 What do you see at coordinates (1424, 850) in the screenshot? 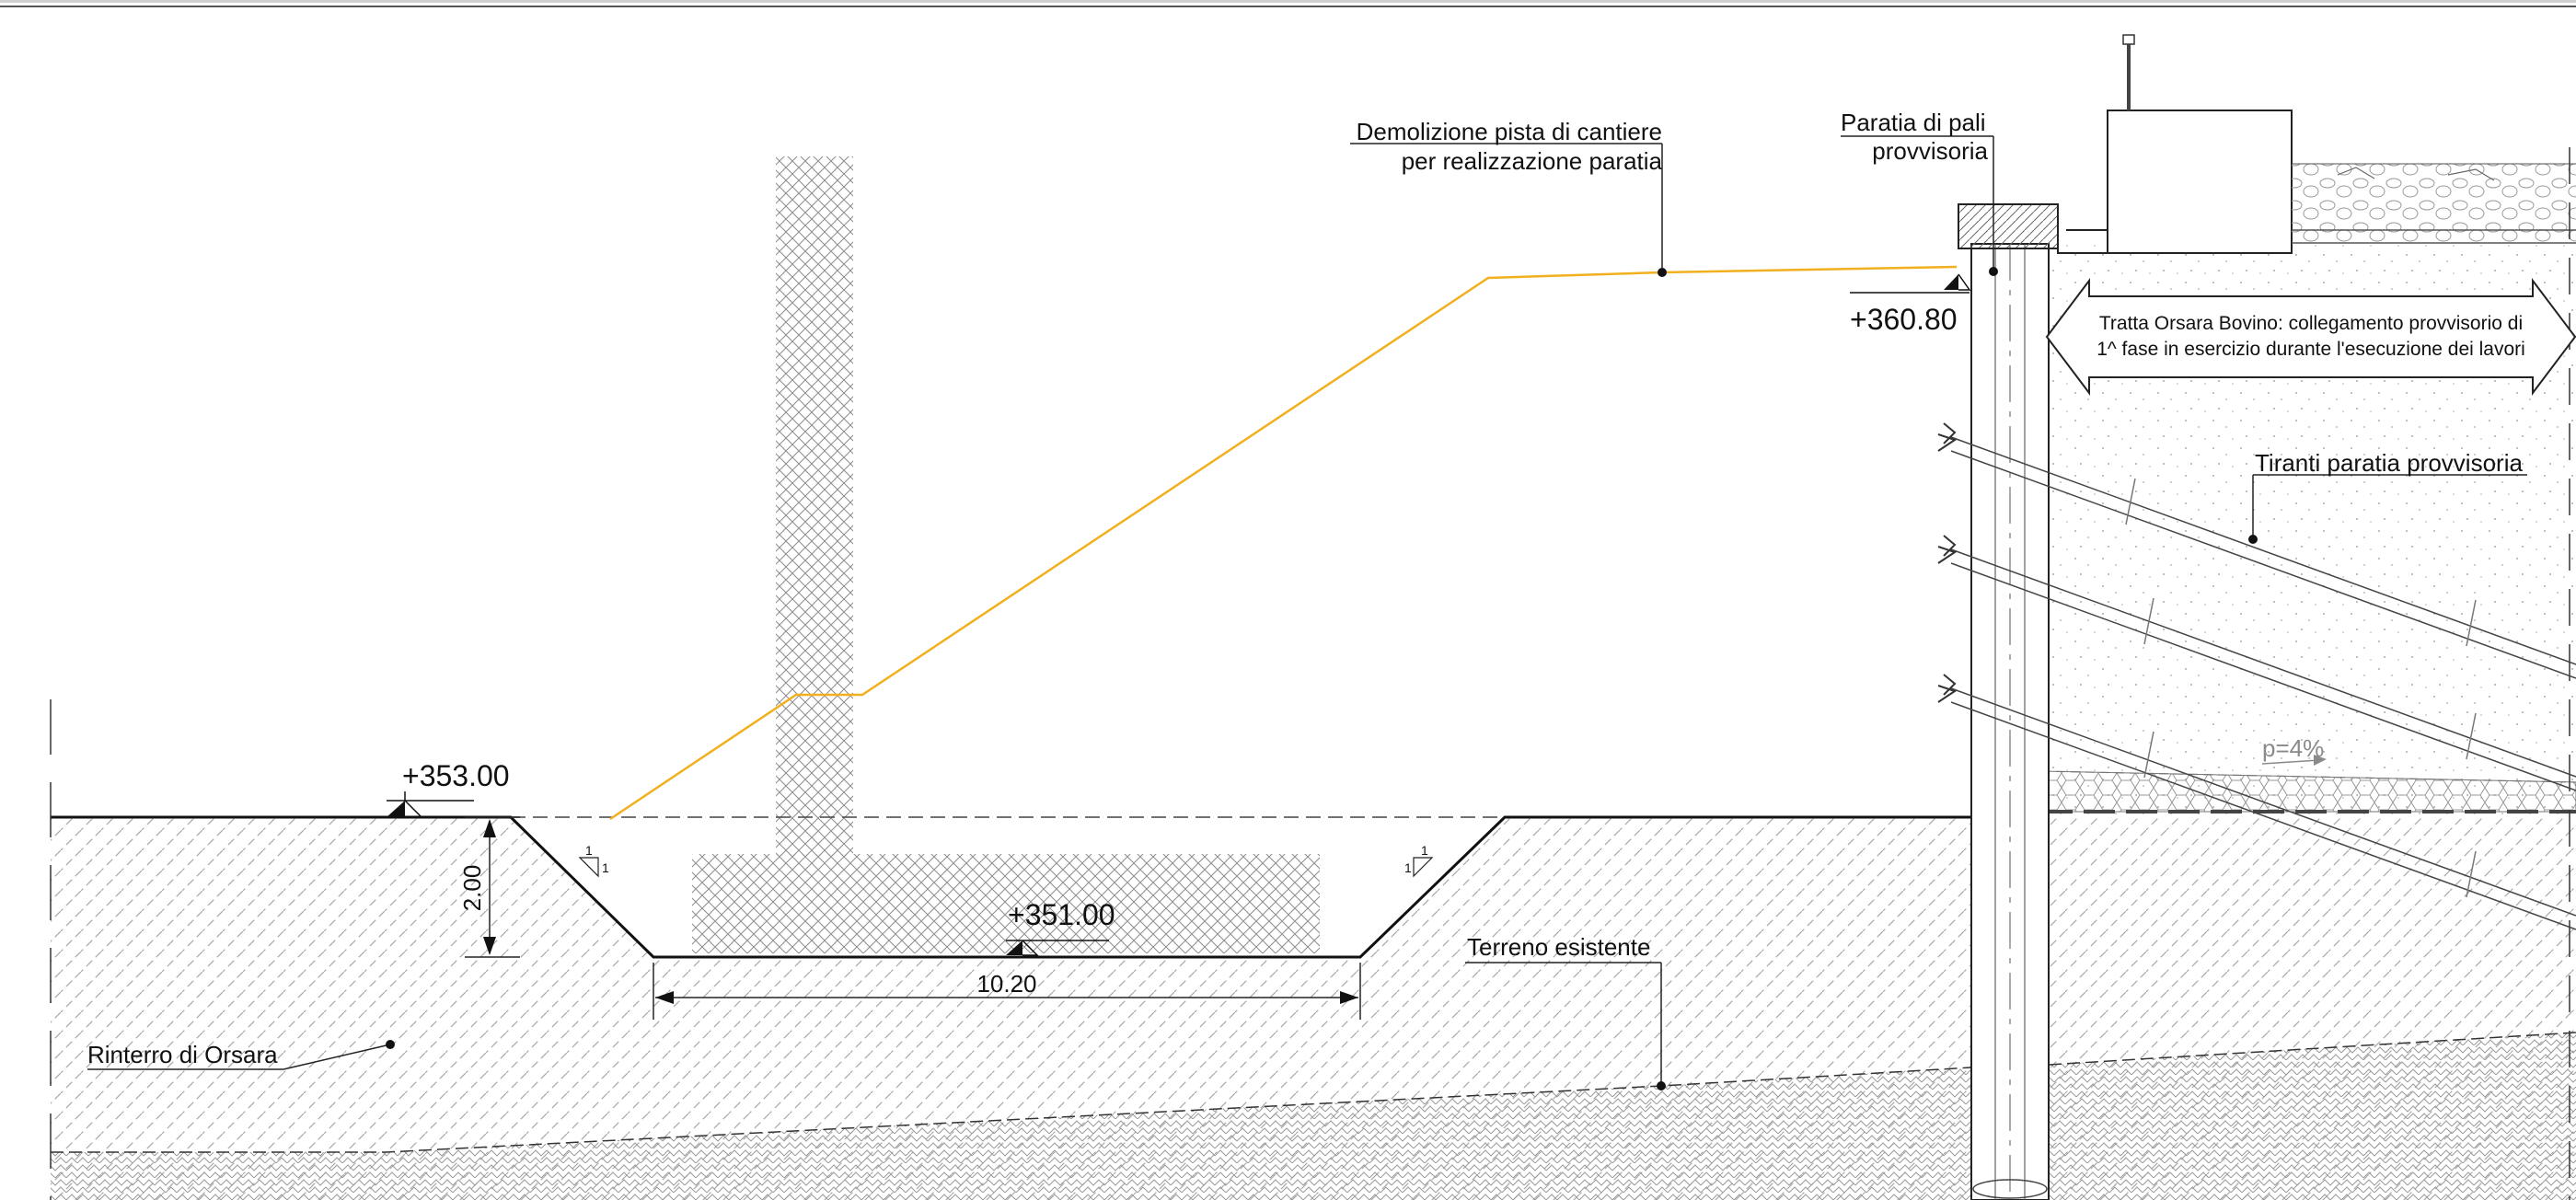
I see `slope-right-top: 1` at bounding box center [1424, 850].